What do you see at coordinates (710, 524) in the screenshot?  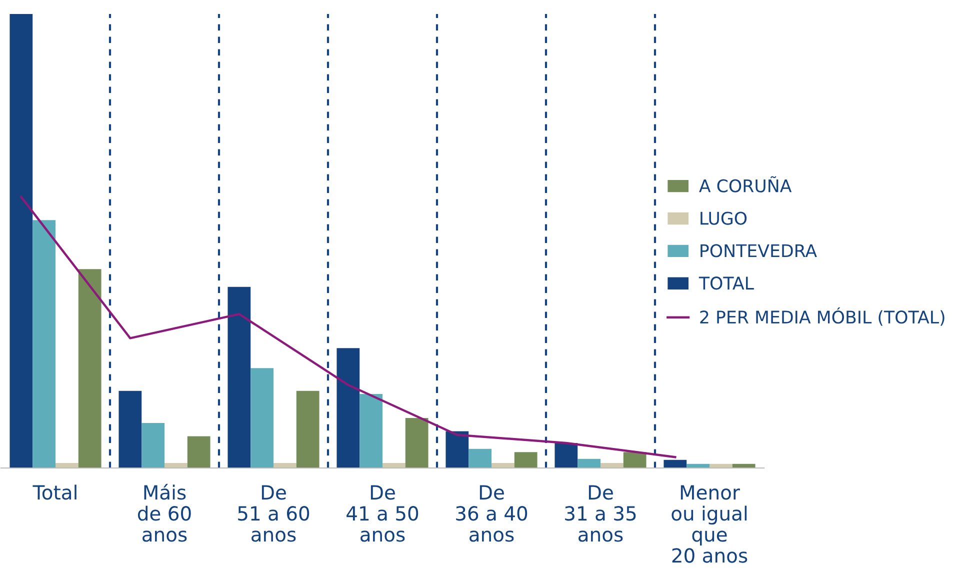 I see `x-tick-label: Menor ou igual que 20 anos` at bounding box center [710, 524].